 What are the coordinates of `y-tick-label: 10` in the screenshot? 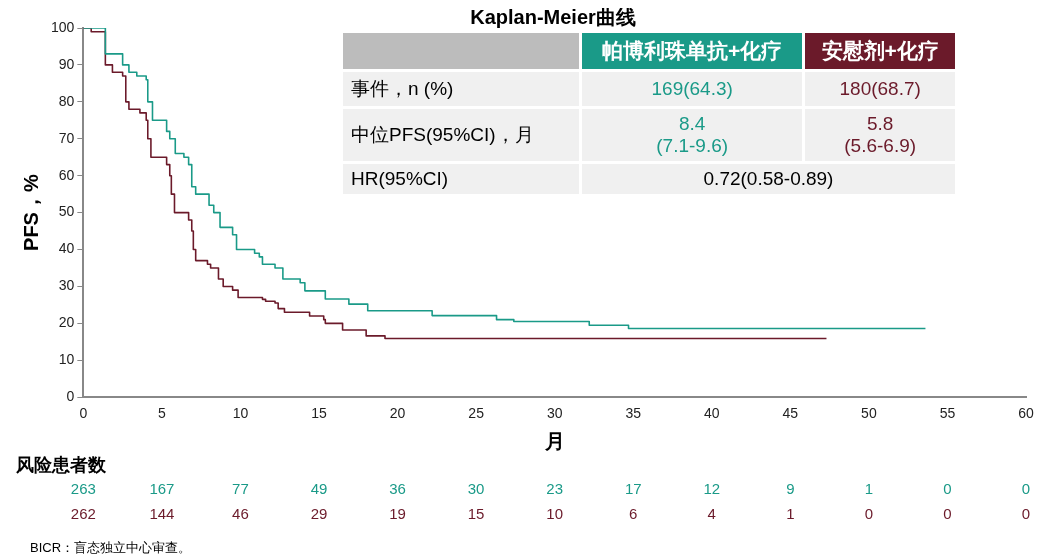 It's located at (66, 359).